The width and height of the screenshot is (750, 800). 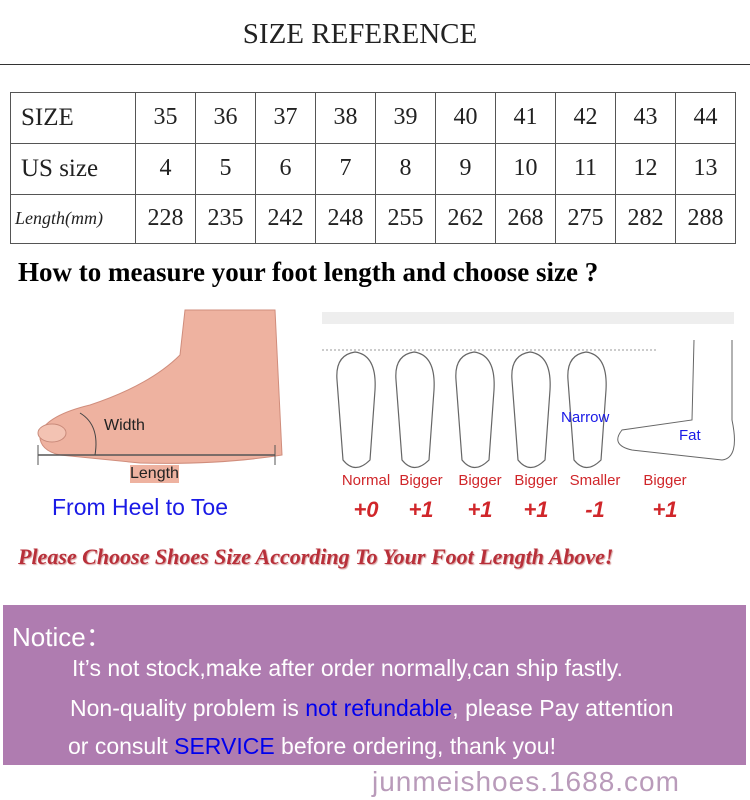 What do you see at coordinates (225, 118) in the screenshot?
I see `table-cell: 36` at bounding box center [225, 118].